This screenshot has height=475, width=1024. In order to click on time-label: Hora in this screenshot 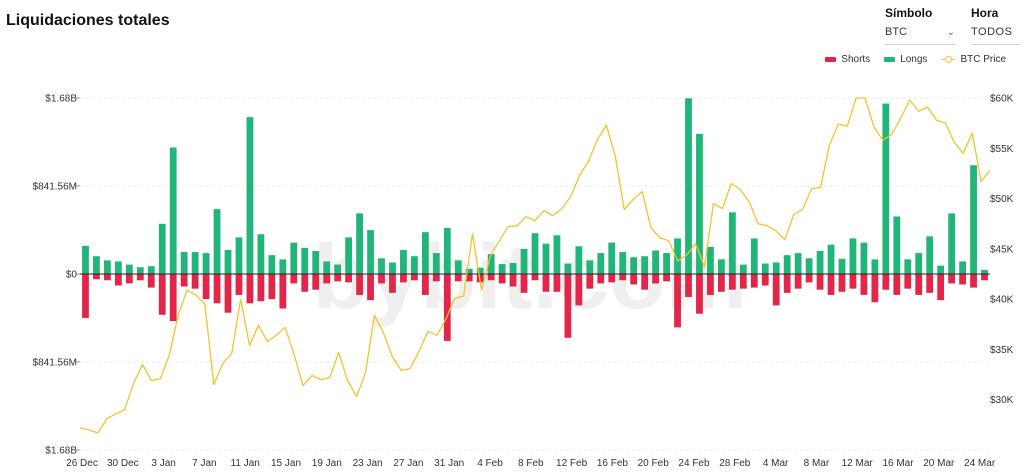, I will do `click(985, 13)`.